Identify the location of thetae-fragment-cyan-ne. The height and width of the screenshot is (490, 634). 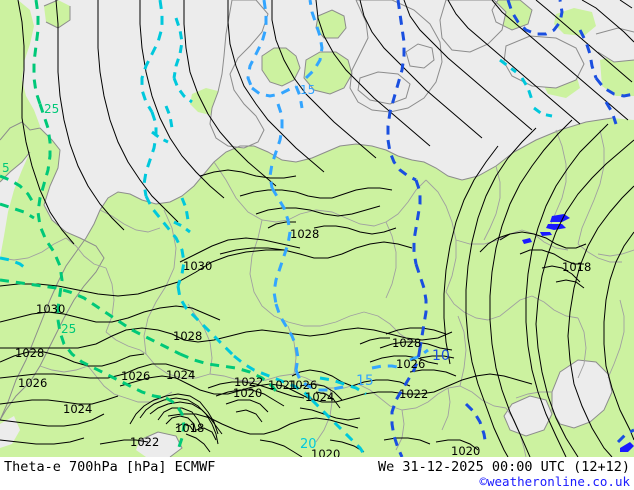
(526, 88).